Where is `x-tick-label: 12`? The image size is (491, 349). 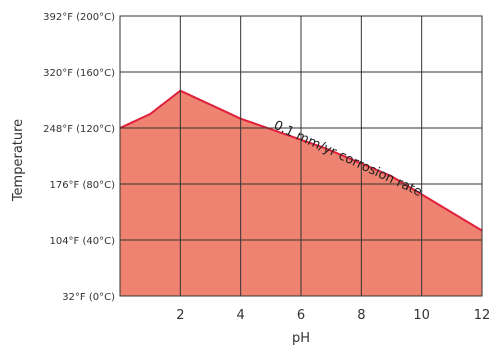
x-tick-label: 12 is located at coordinates (482, 315).